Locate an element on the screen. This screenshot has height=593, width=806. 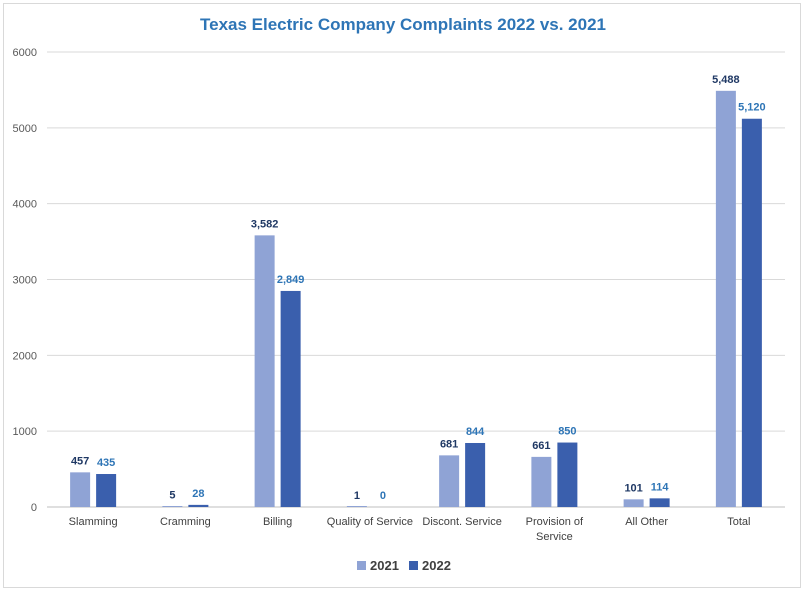
x-tick-label: Slamming is located at coordinates (93, 522).